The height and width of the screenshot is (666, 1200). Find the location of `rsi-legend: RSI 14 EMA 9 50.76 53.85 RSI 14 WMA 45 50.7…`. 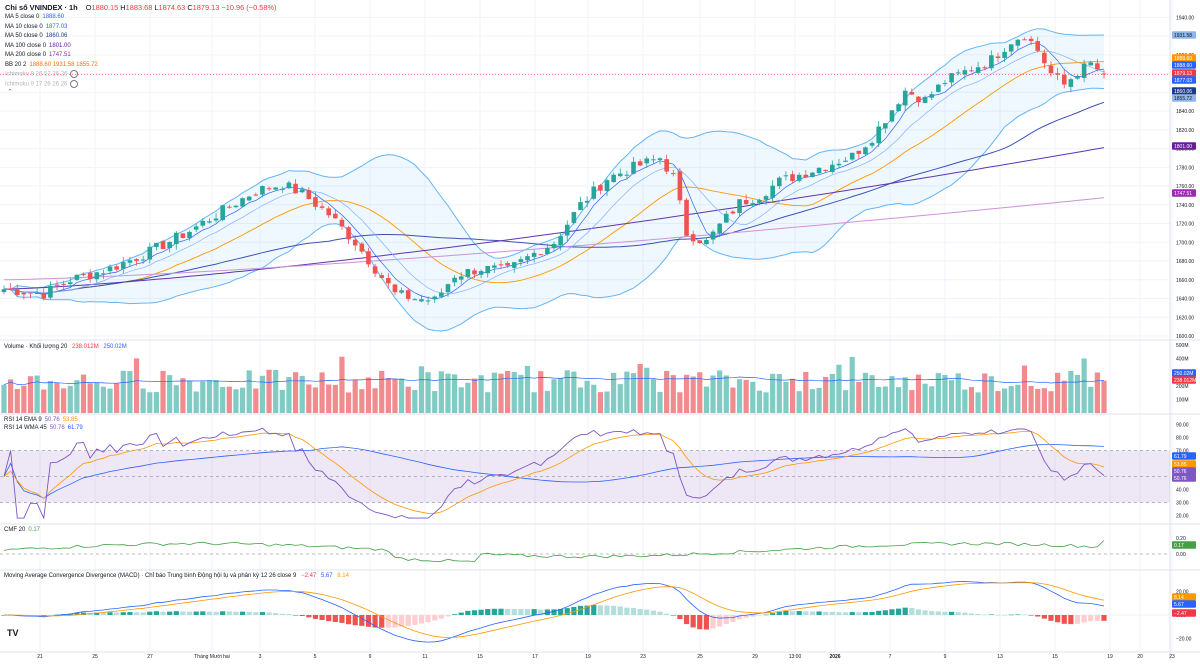

rsi-legend: RSI 14 EMA 9 50.76 53.85 RSI 14 WMA 45 50.7… is located at coordinates (43, 424).